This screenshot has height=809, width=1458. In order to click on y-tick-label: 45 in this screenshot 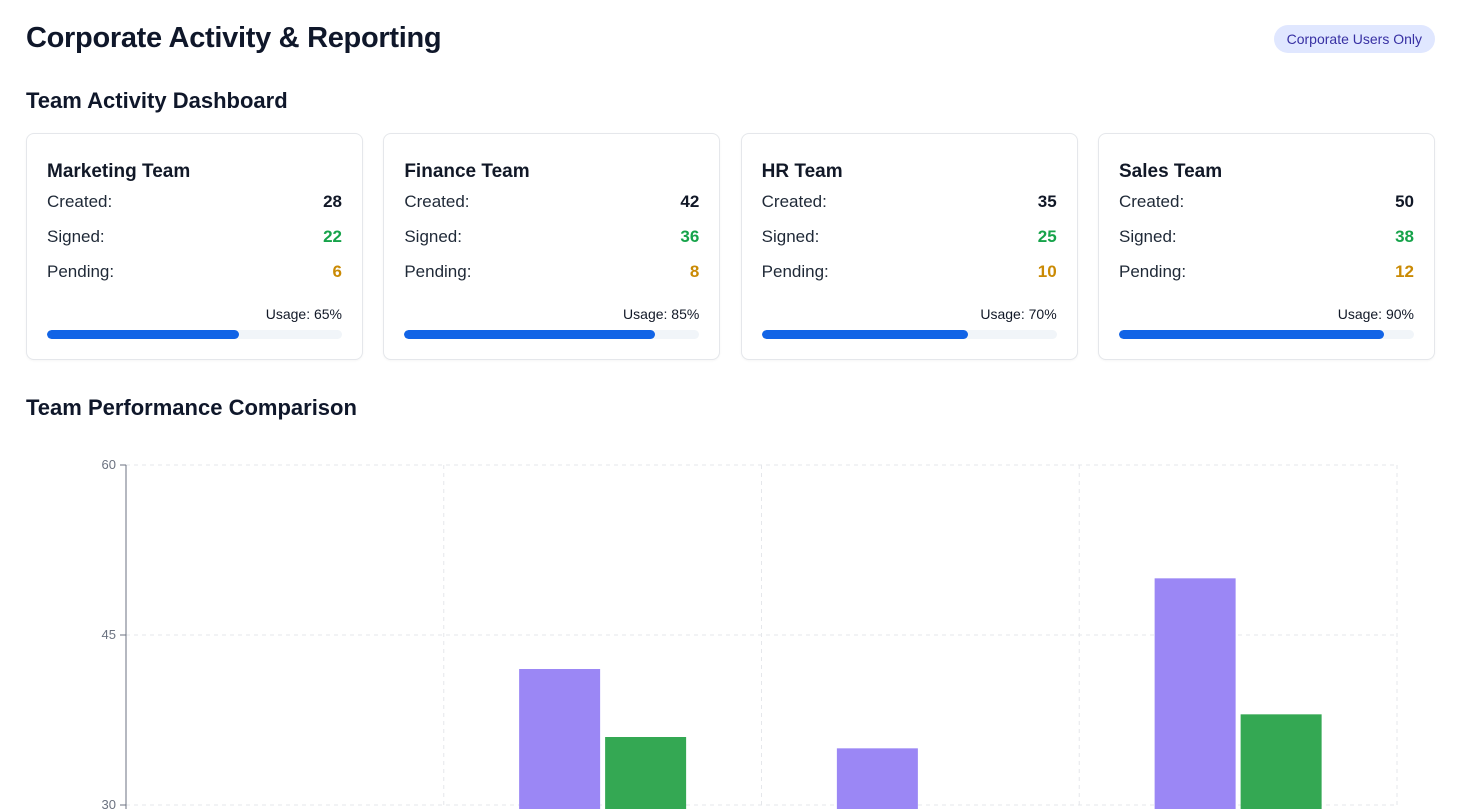, I will do `click(109, 634)`.